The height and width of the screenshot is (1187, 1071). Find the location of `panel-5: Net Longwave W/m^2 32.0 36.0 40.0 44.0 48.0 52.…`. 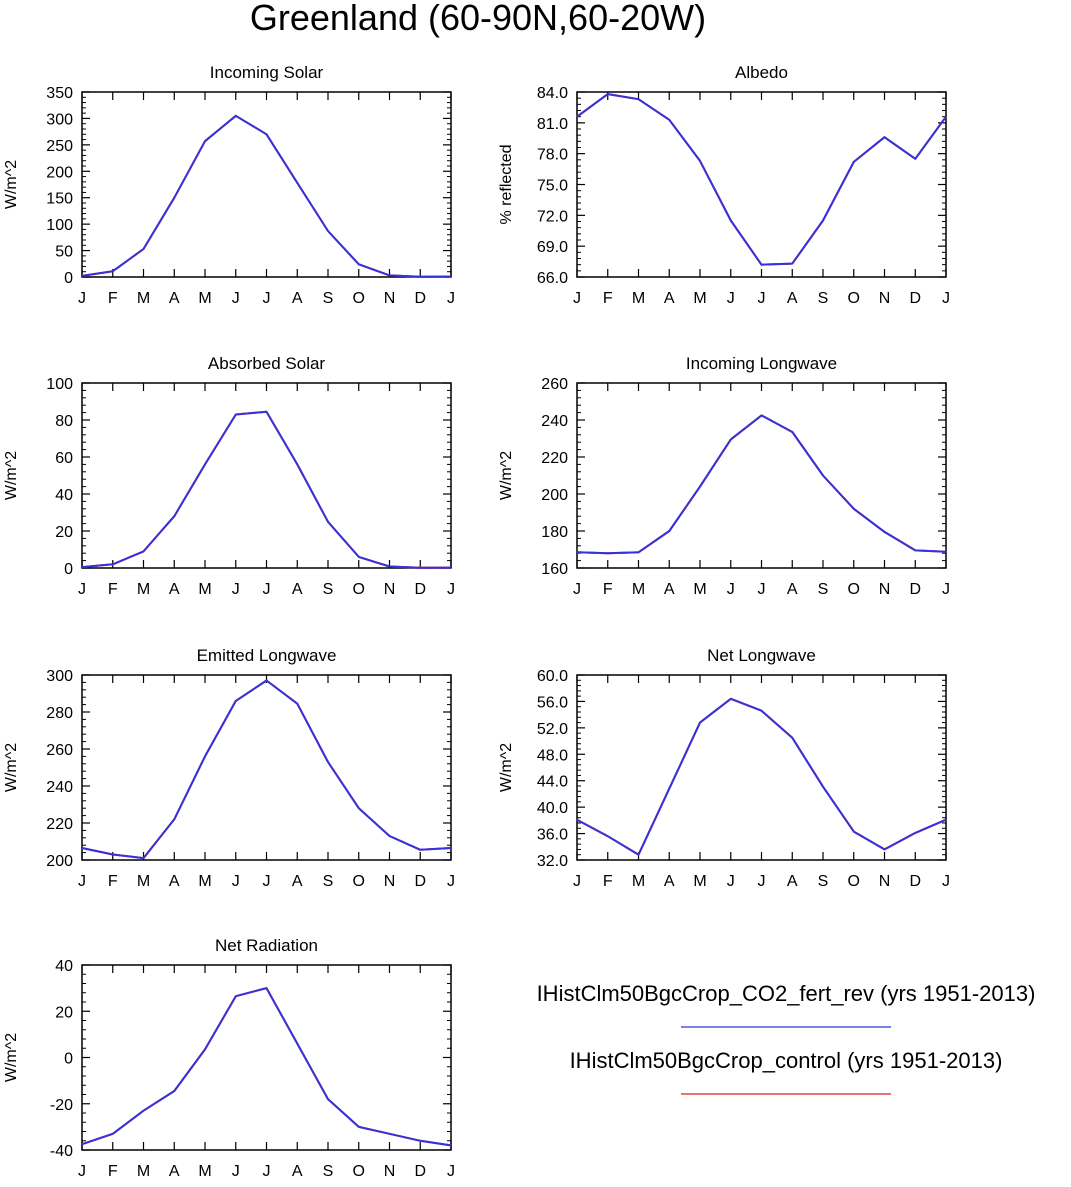

panel-5: Net Longwave W/m^2 32.0 36.0 40.0 44.0 48.0 52.… is located at coordinates (724, 768).